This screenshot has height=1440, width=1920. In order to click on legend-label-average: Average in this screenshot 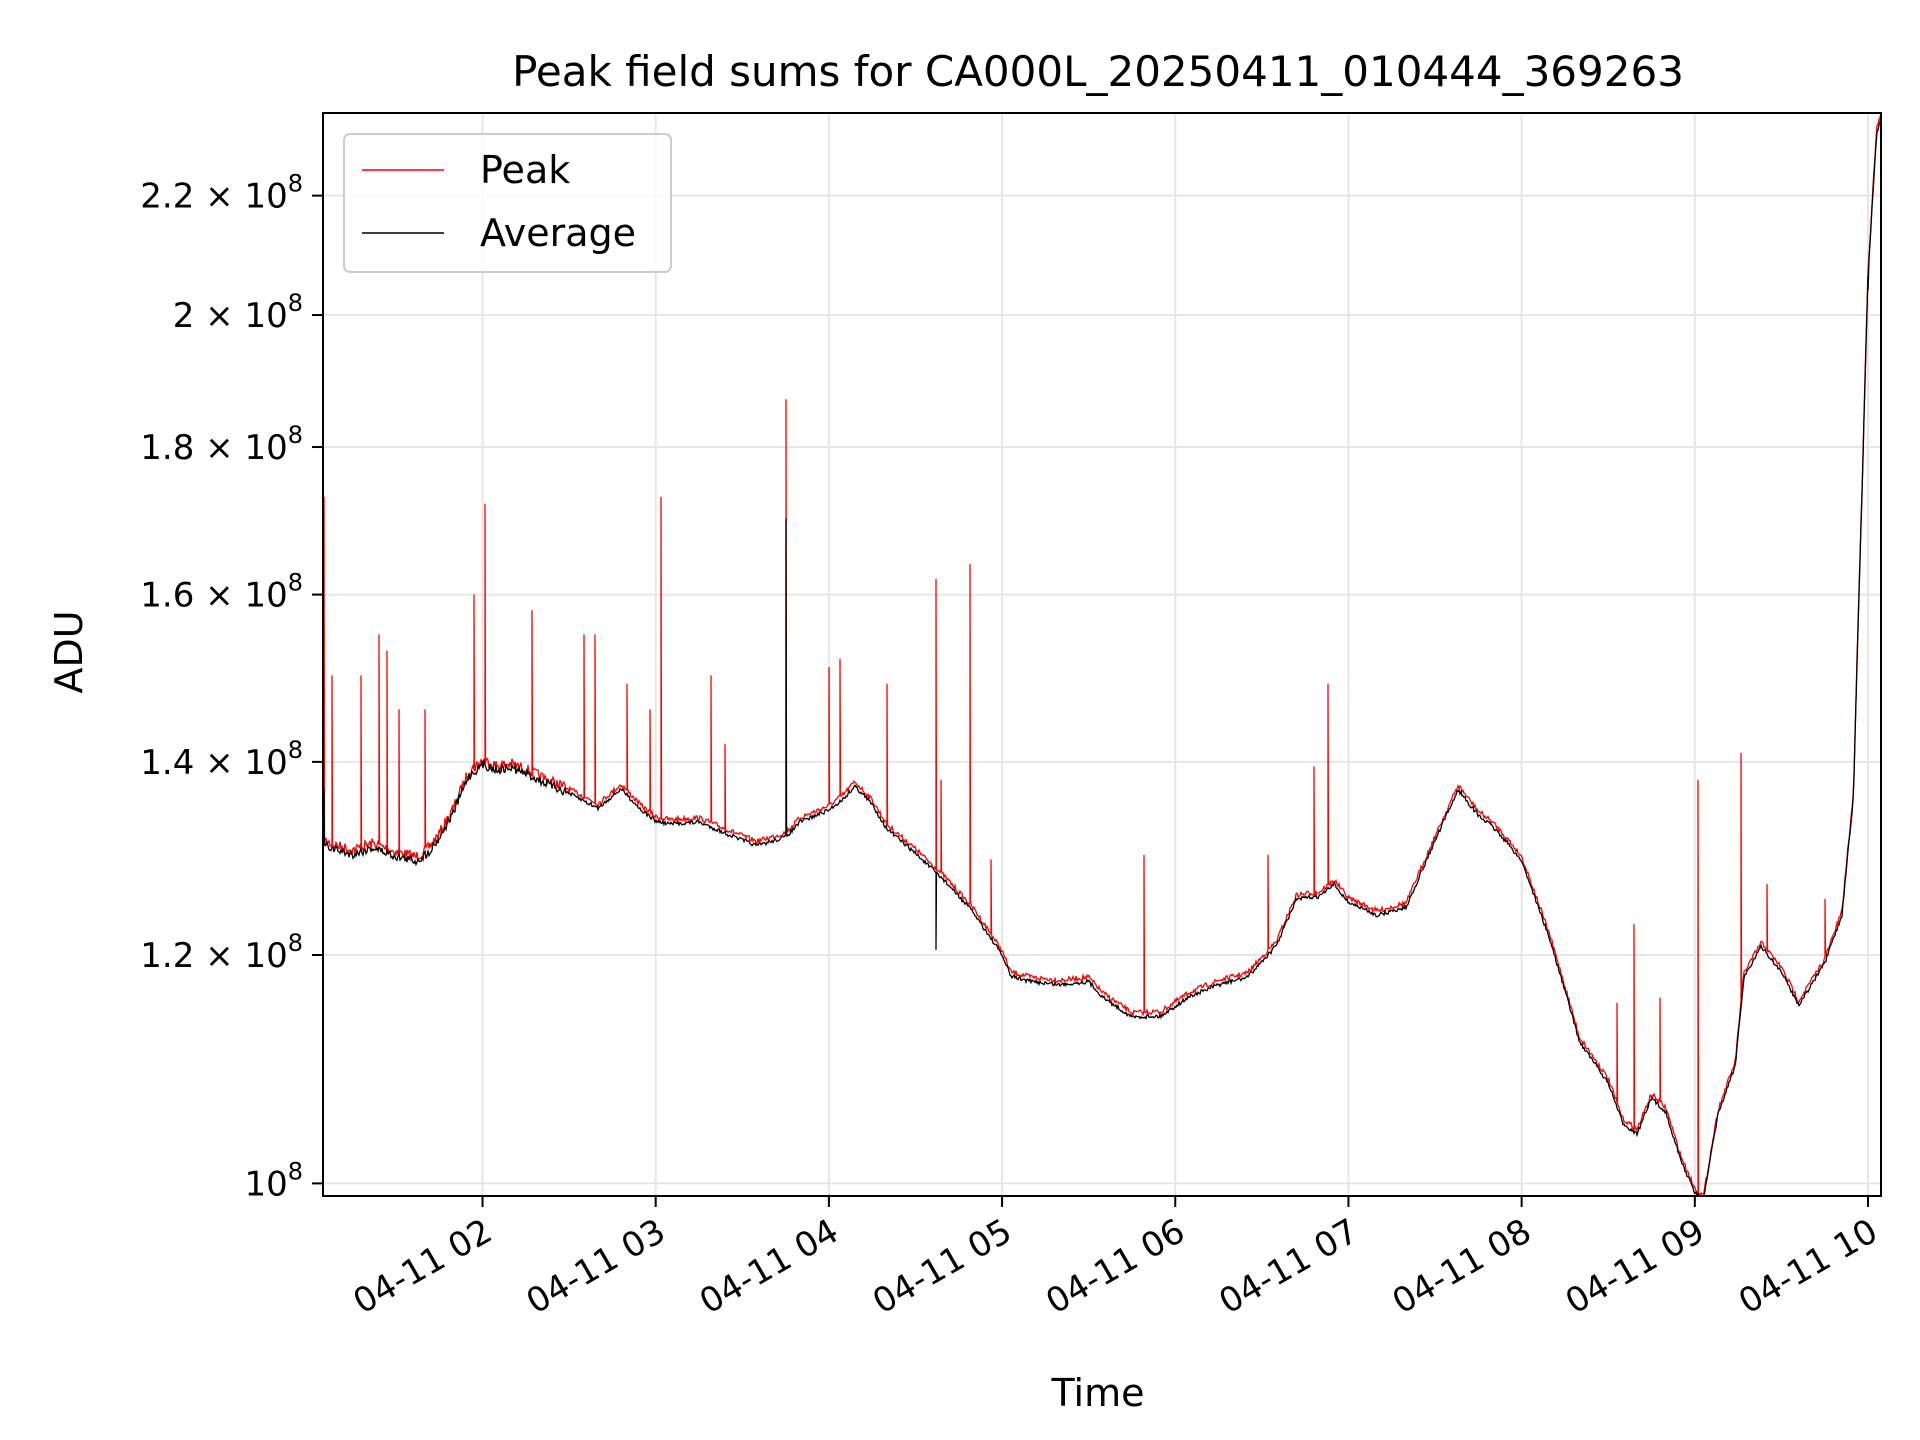, I will do `click(558, 233)`.